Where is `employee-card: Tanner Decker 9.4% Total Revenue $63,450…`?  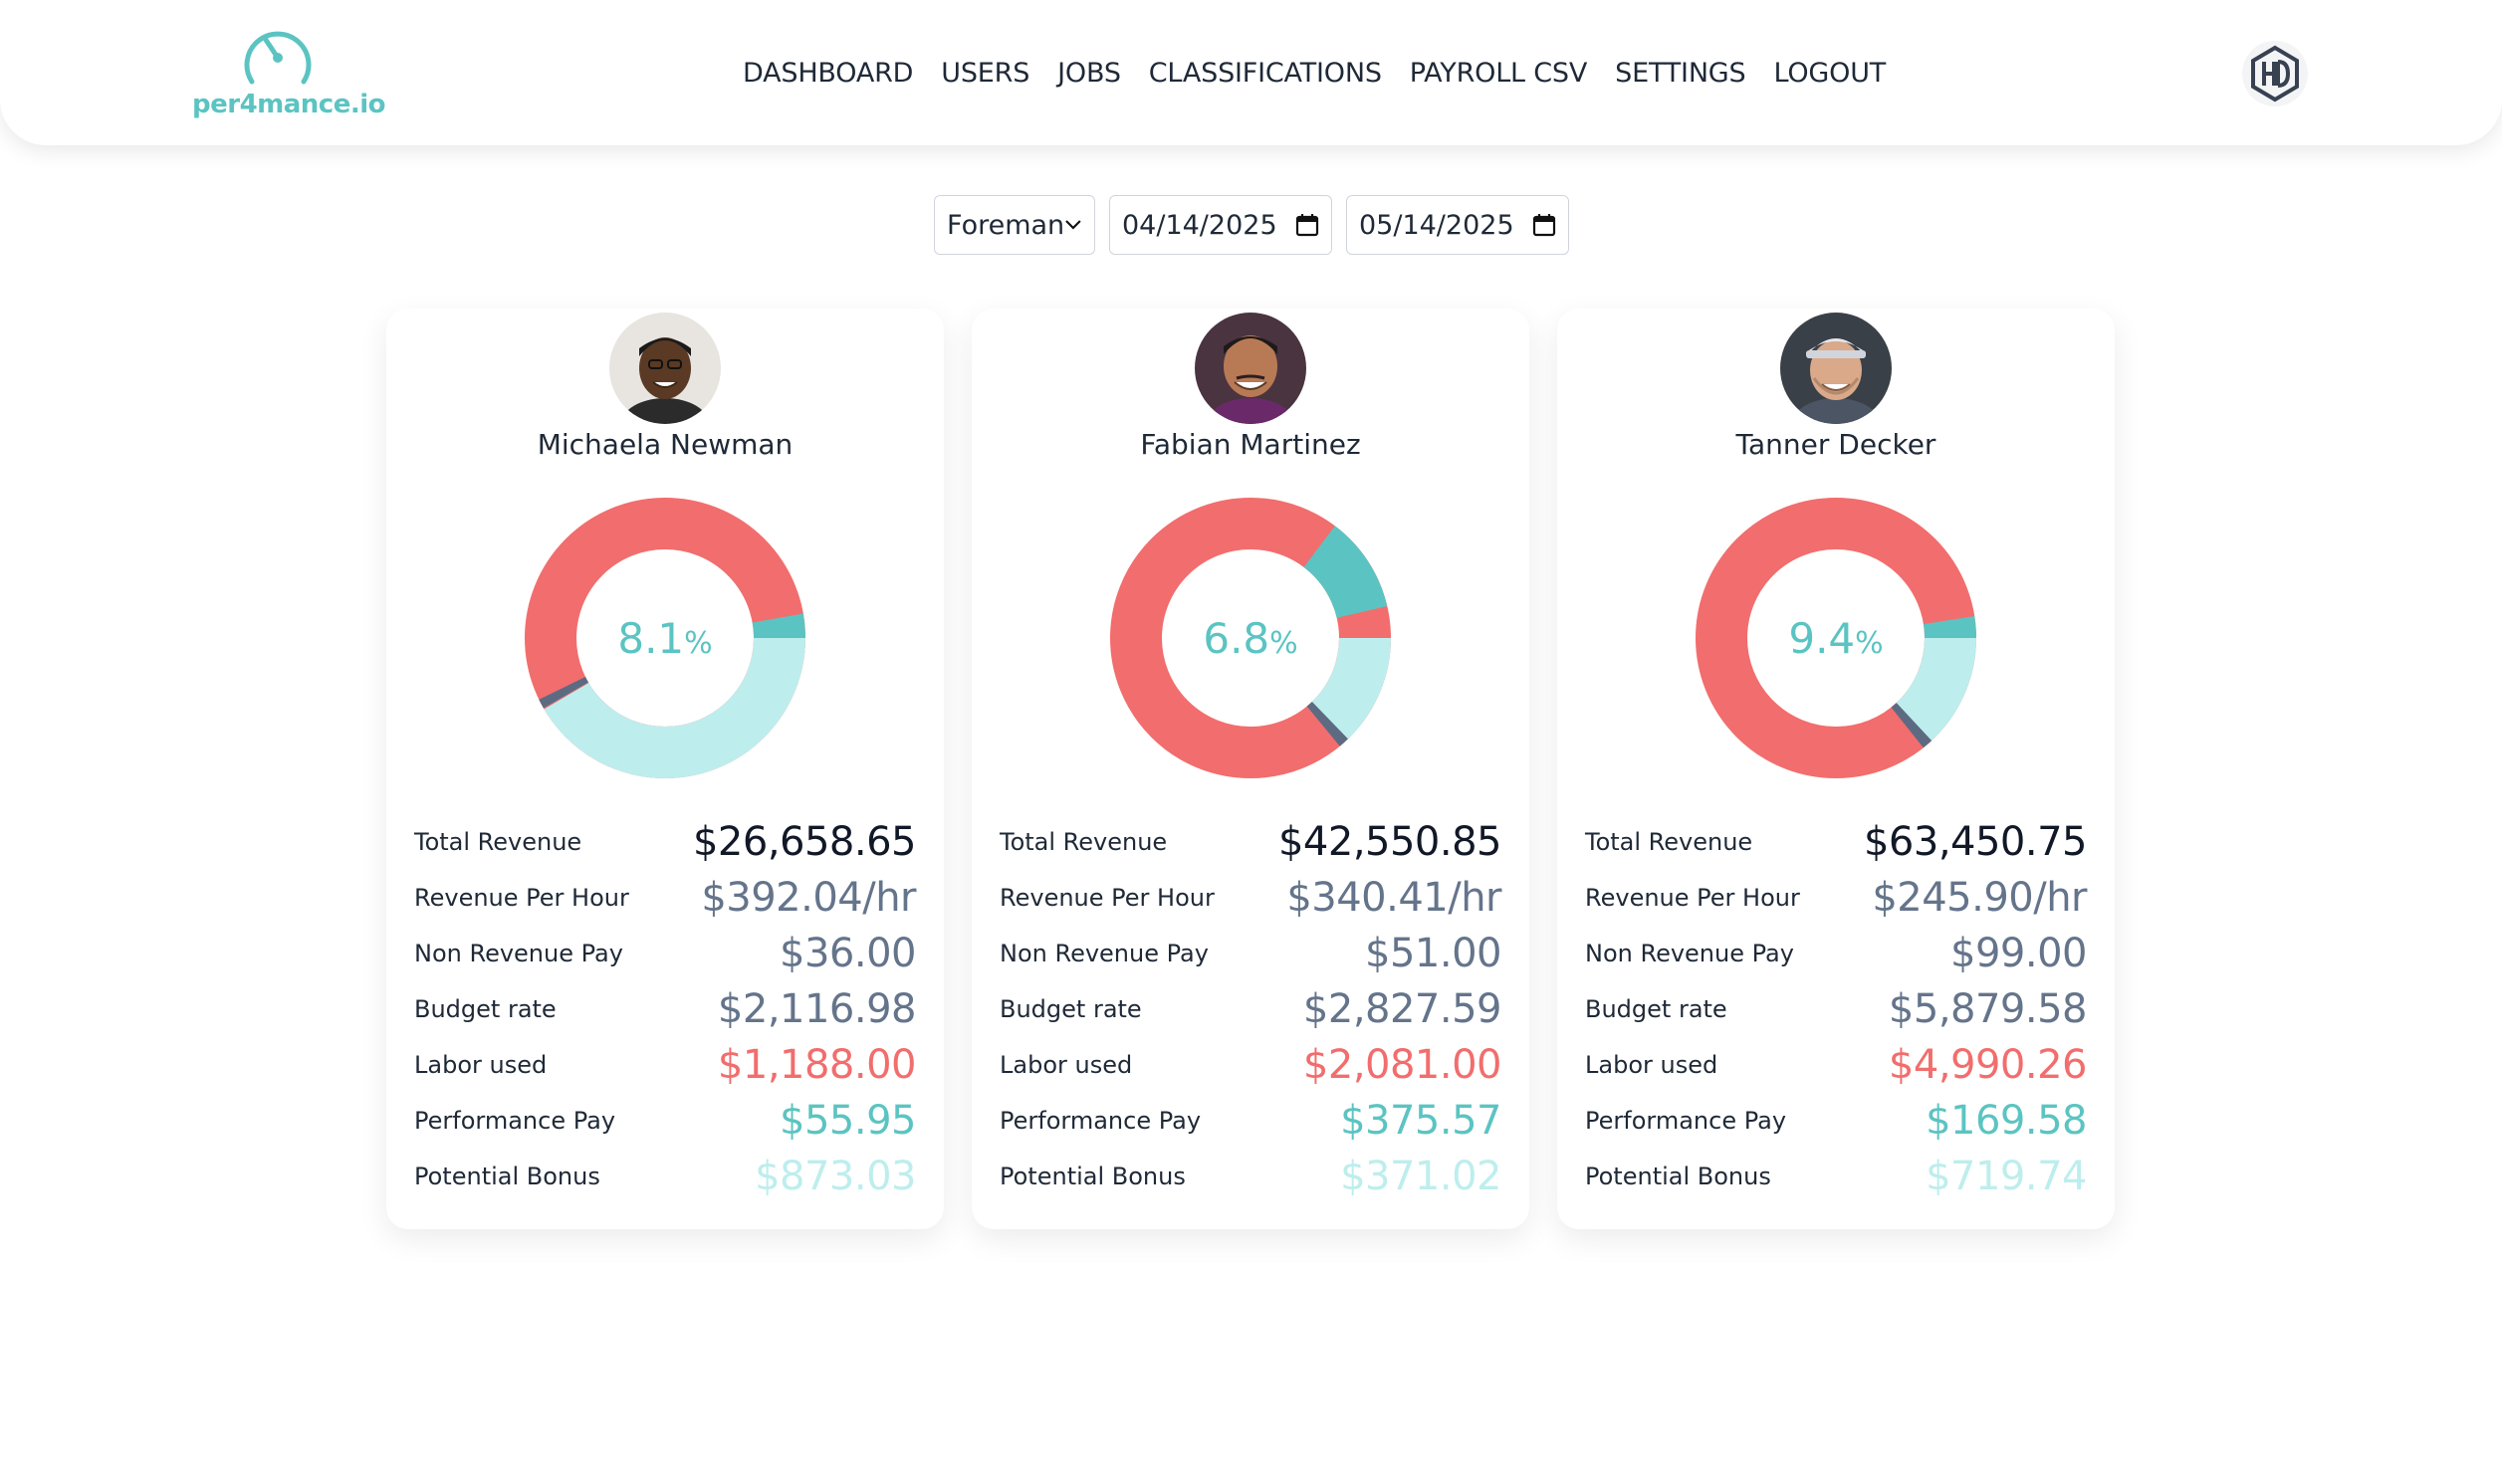 employee-card: Tanner Decker 9.4% Total Revenue $63,450… is located at coordinates (1836, 769).